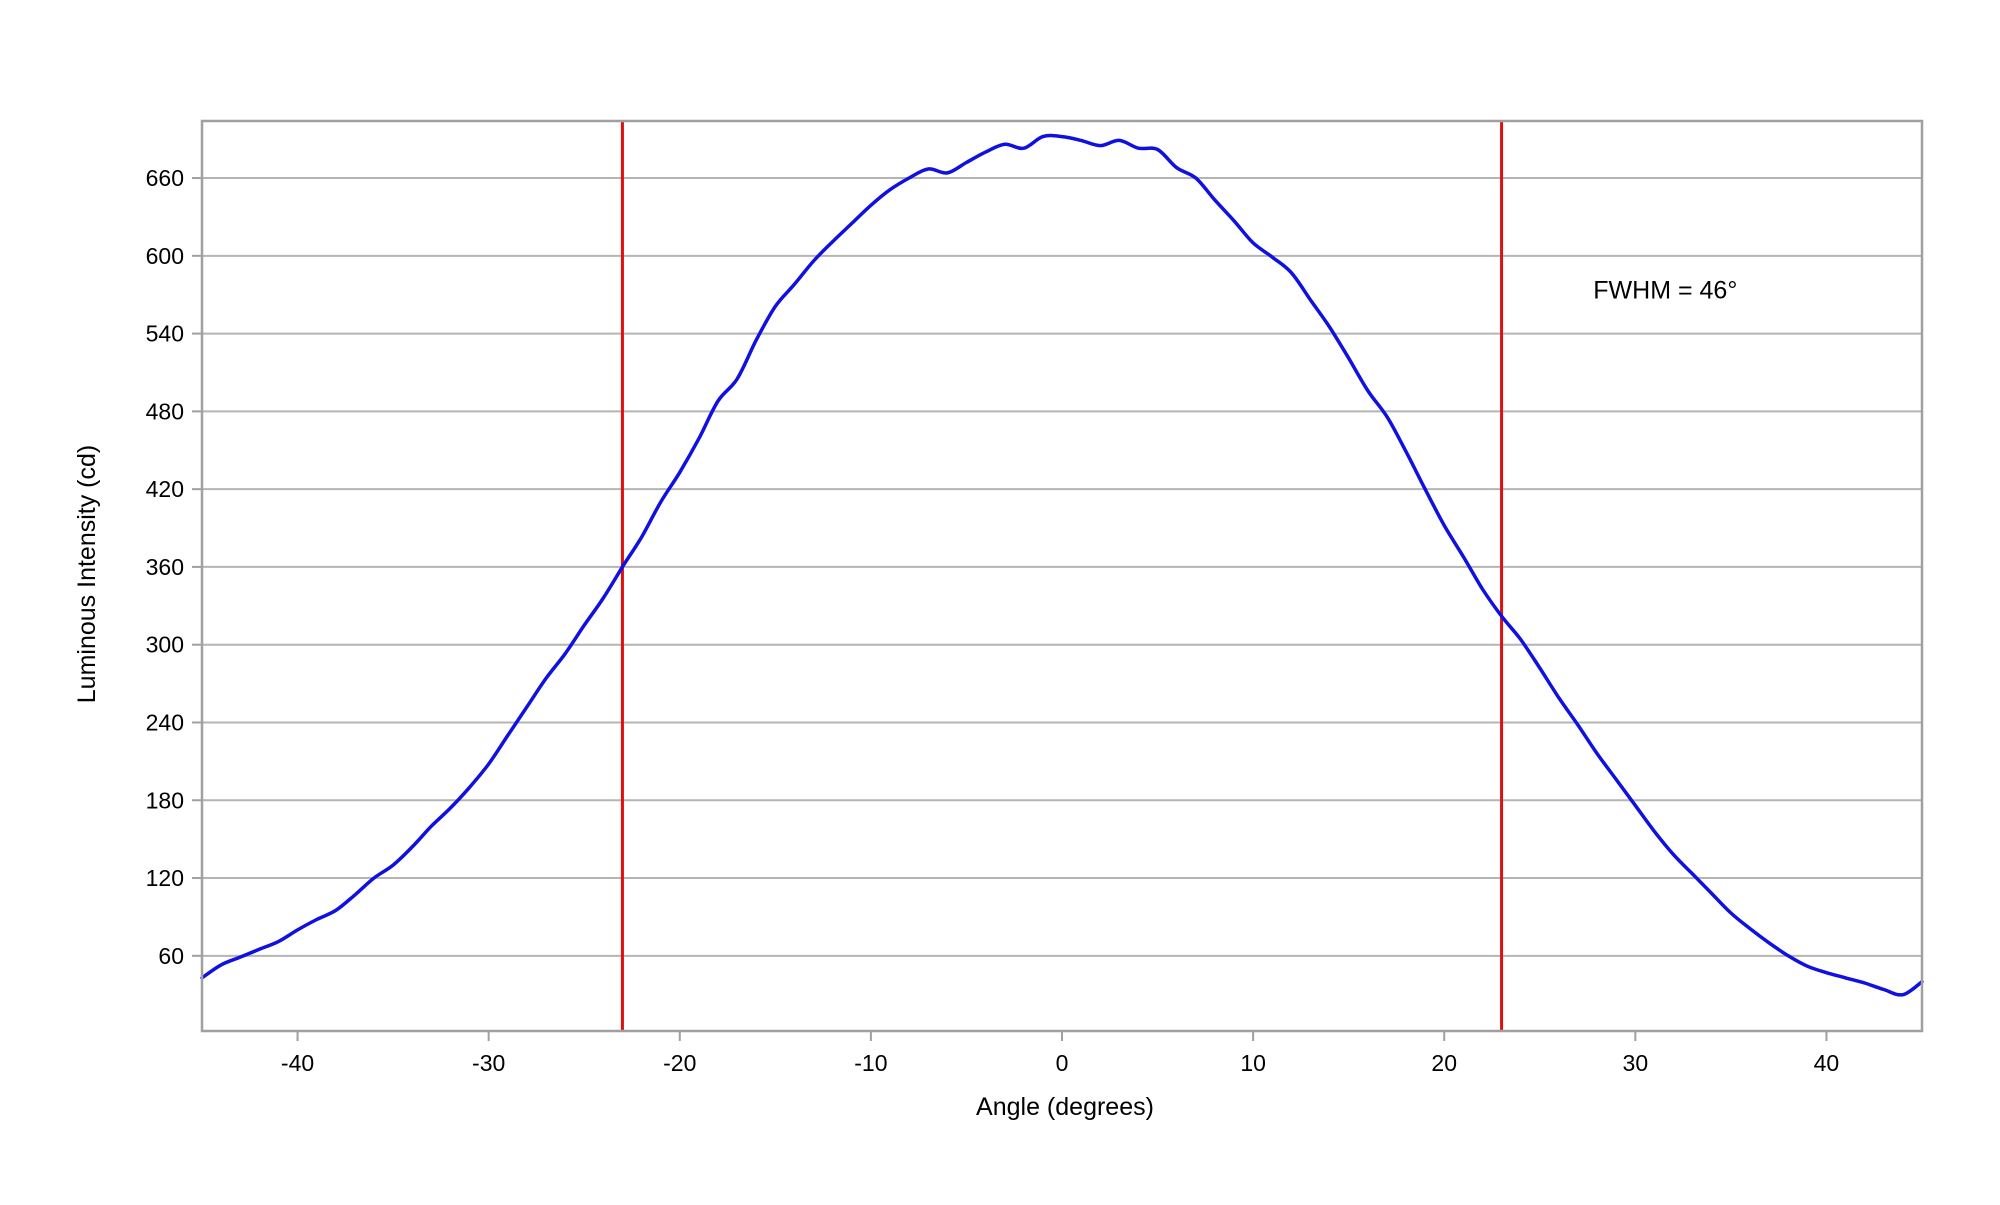  What do you see at coordinates (679, 1063) in the screenshot?
I see `x-tick-label: -20` at bounding box center [679, 1063].